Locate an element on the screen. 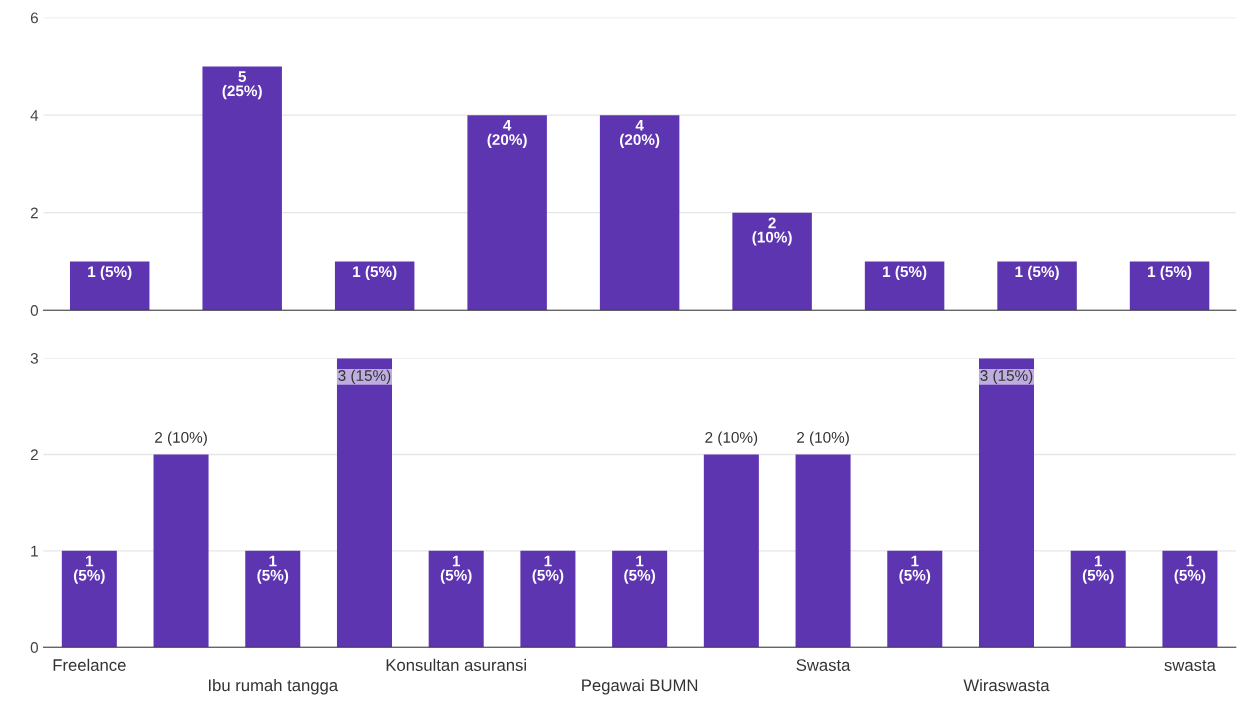 The image size is (1242, 705). x-tick-label: Pegawai BUMN is located at coordinates (640, 686).